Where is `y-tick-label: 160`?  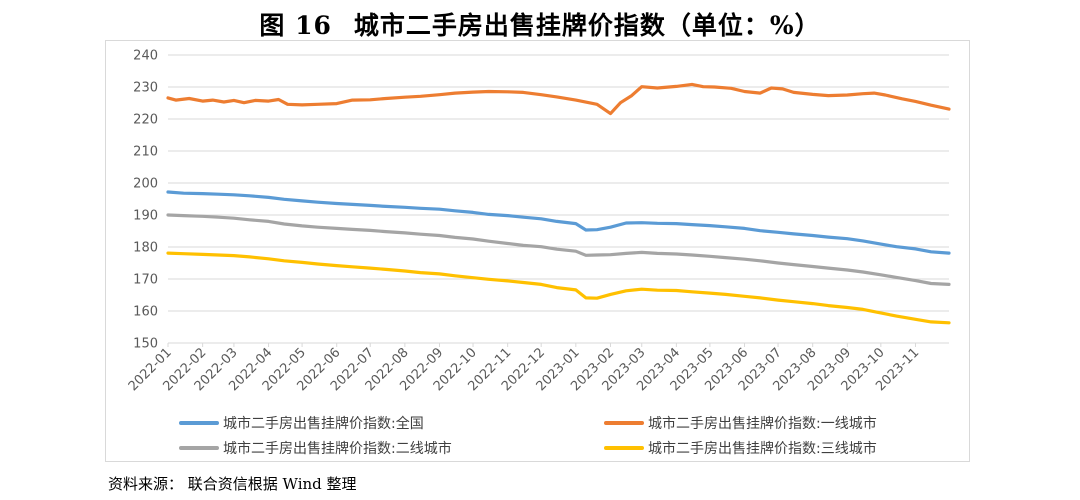
y-tick-label: 160 is located at coordinates (145, 312).